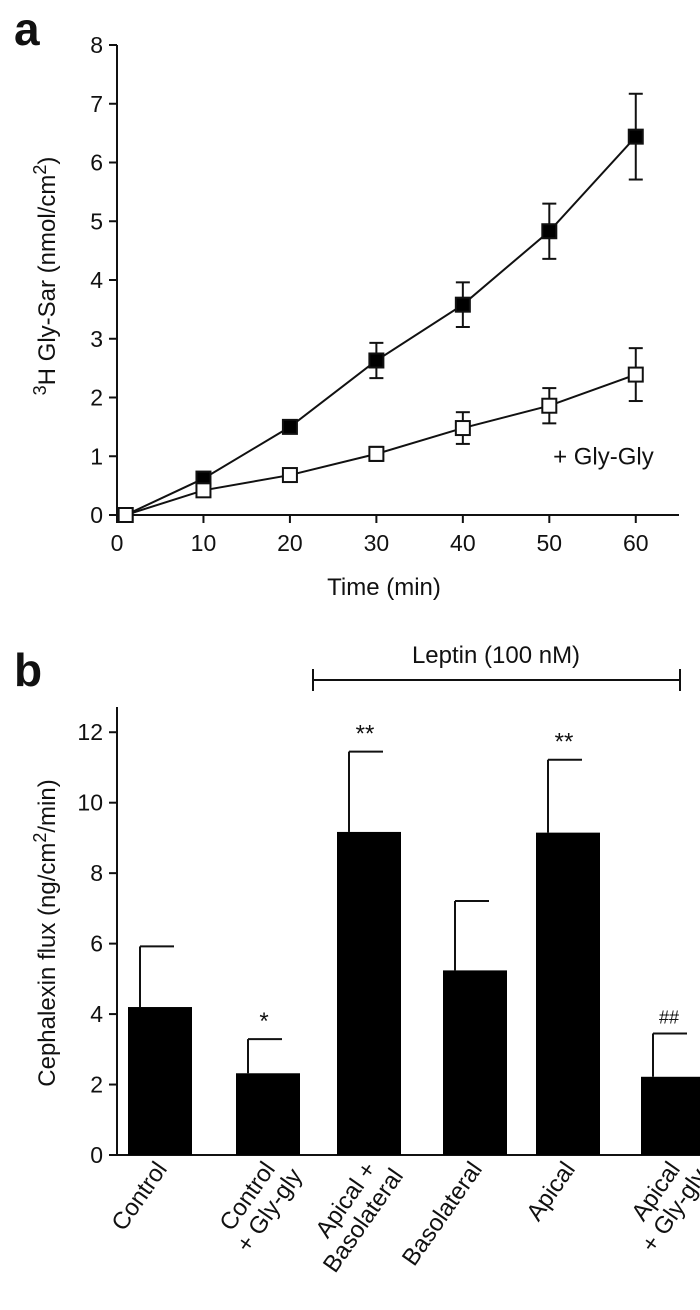 Image resolution: width=700 pixels, height=1310 pixels. I want to click on panel-a-letter: a, so click(27, 29).